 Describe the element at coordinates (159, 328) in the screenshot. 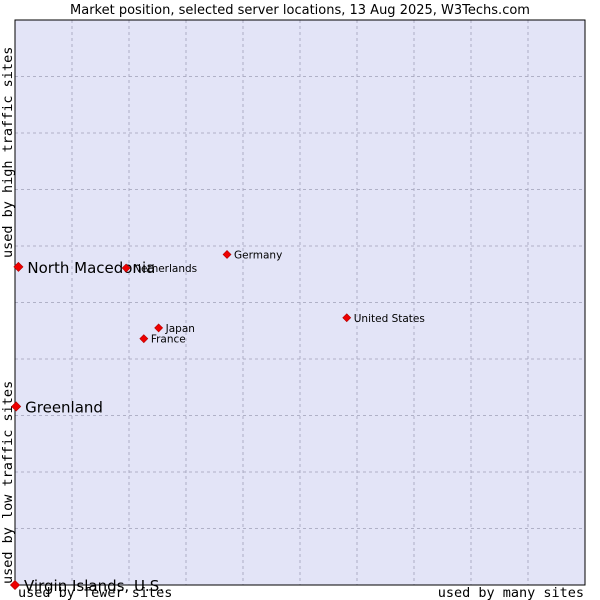

I see `point-marker-japan` at that location.